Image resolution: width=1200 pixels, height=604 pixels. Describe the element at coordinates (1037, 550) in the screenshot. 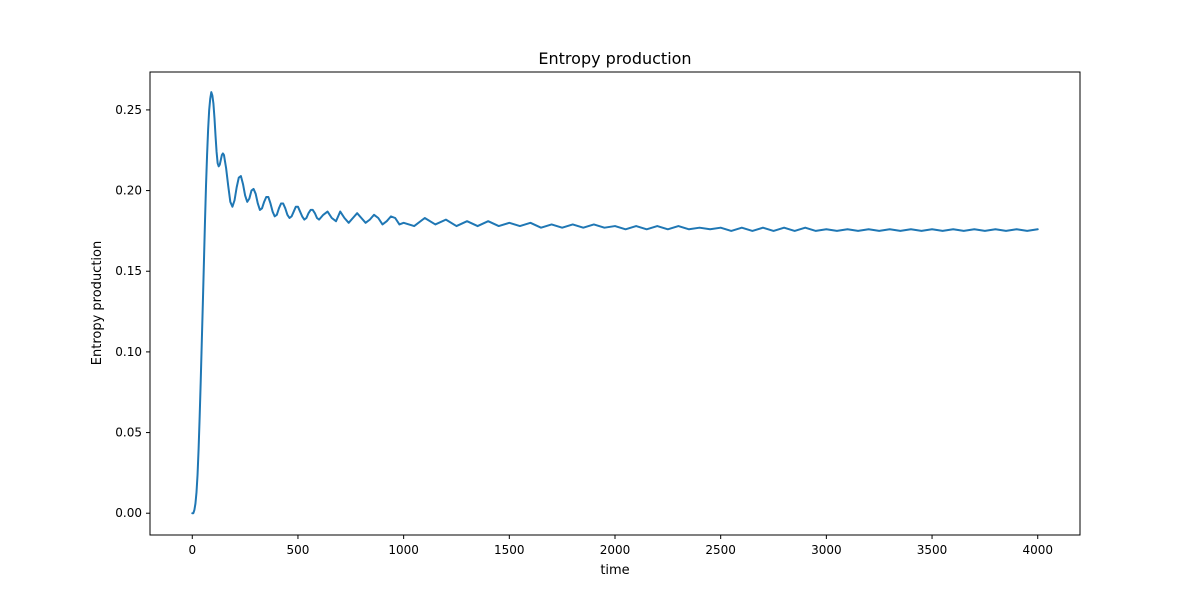

I see `x-tick-label: 4000` at that location.